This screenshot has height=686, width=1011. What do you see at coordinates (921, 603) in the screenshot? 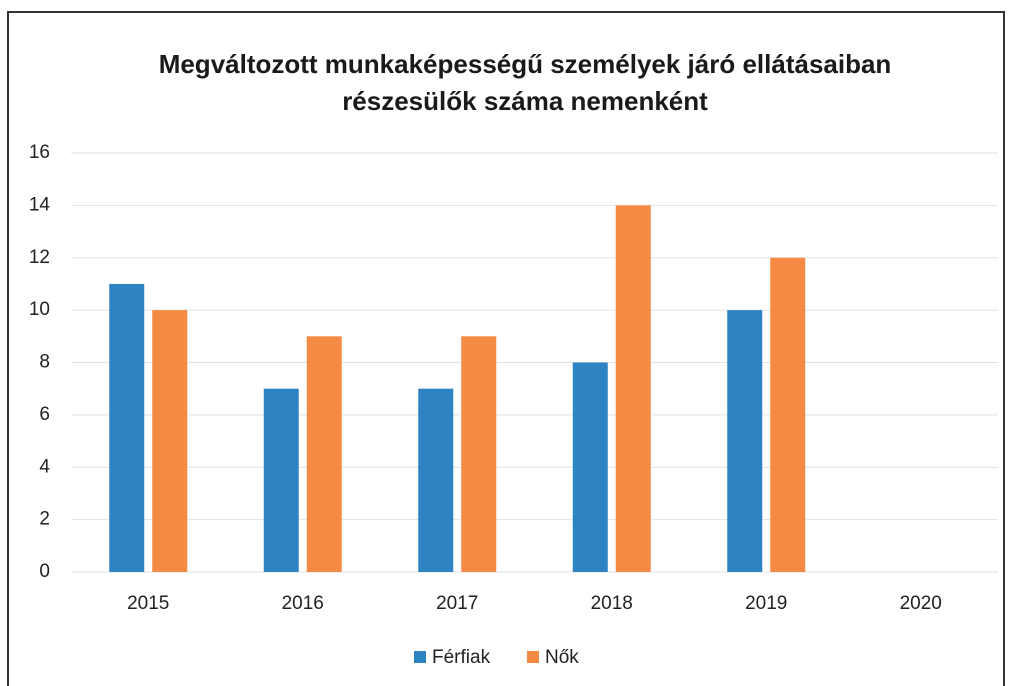
I see `x-tick-label: 2020` at bounding box center [921, 603].